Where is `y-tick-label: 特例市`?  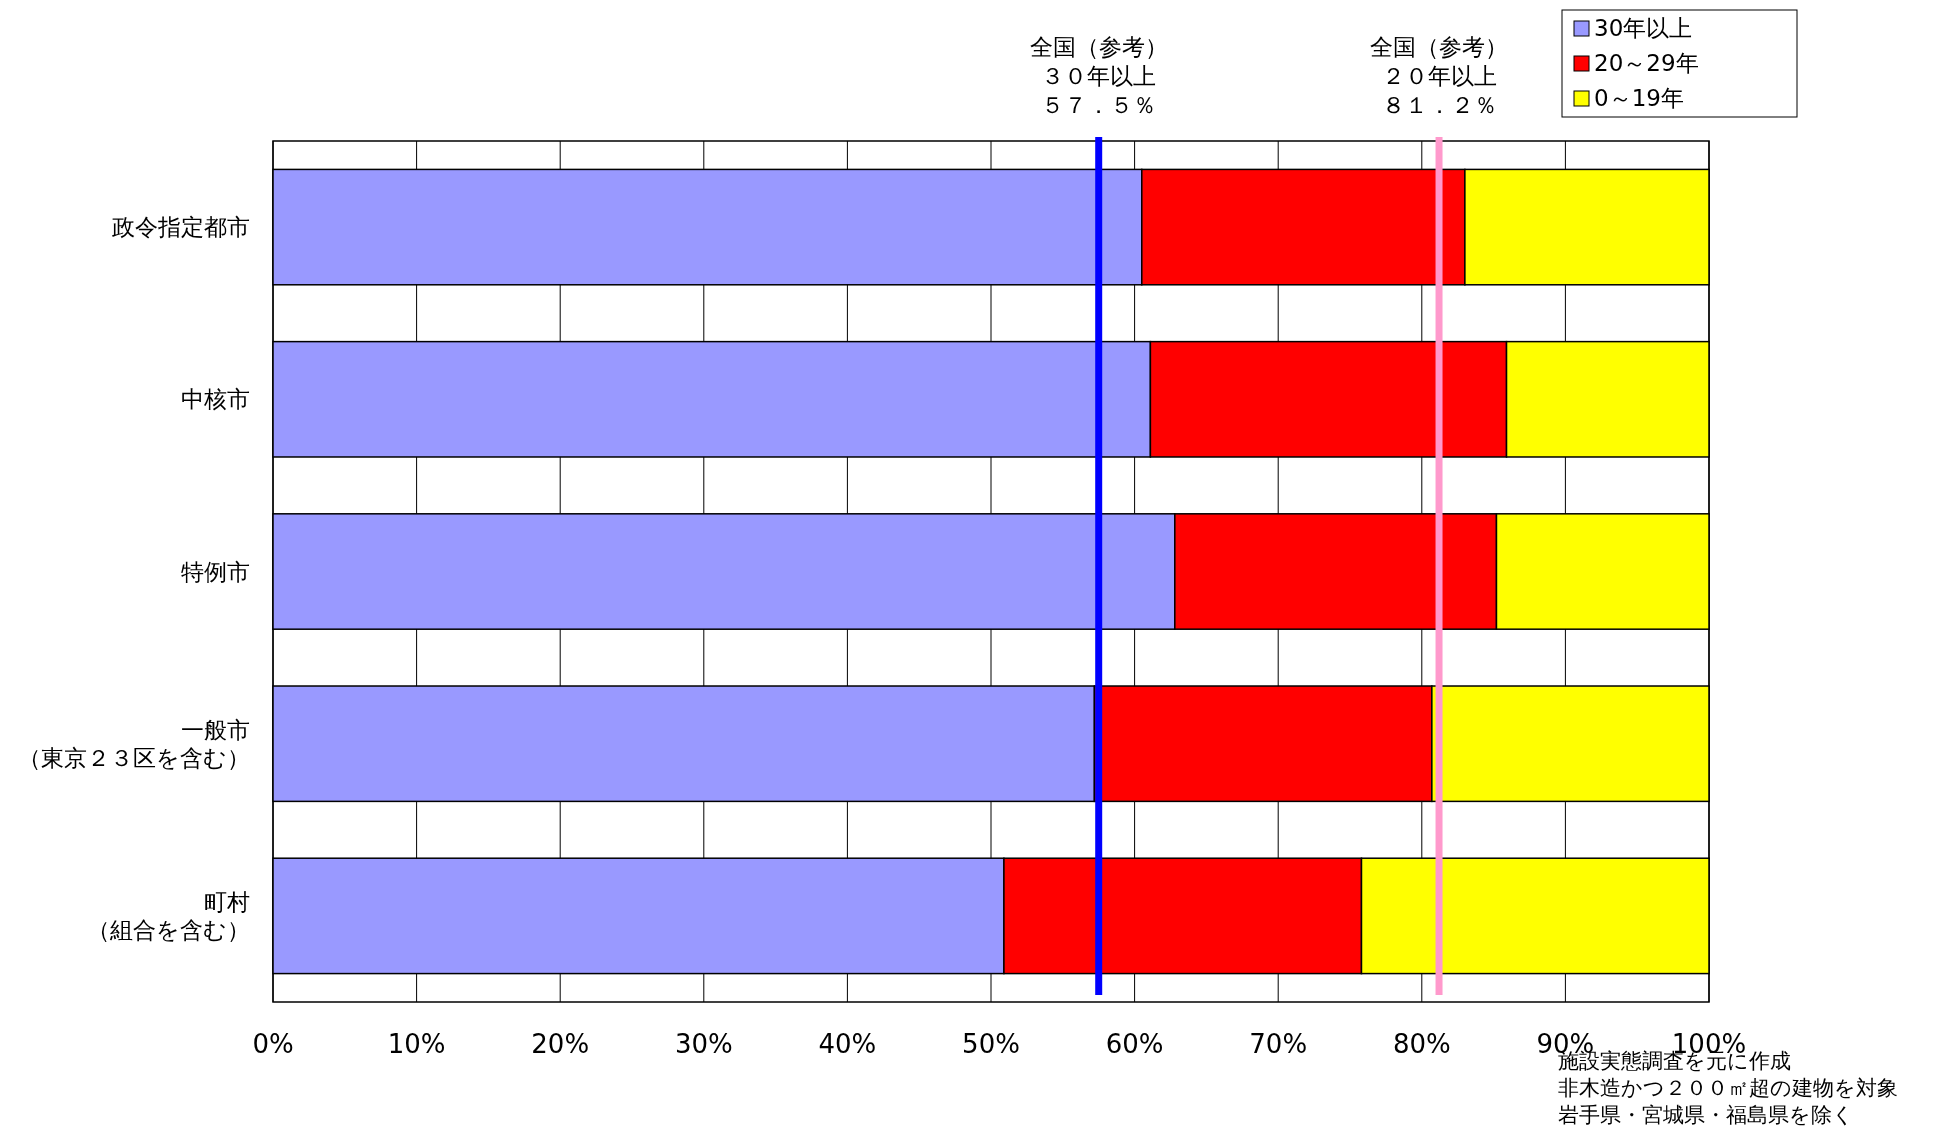 y-tick-label: 特例市 is located at coordinates (215, 571).